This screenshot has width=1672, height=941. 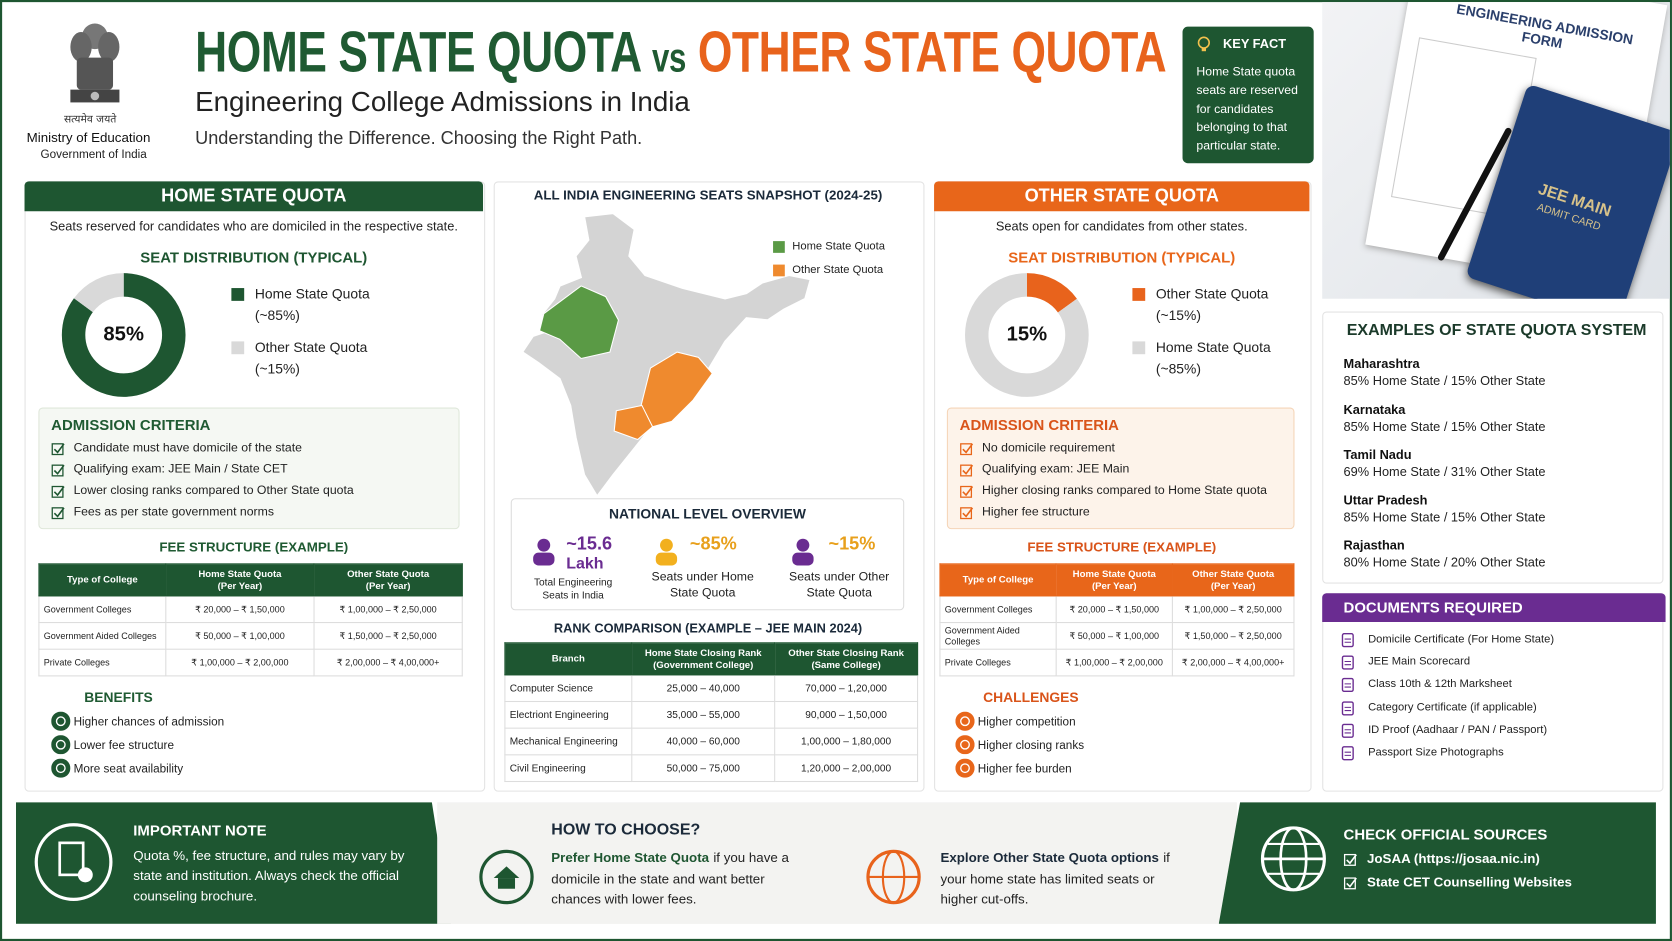 What do you see at coordinates (95, 63) in the screenshot?
I see `emblem` at bounding box center [95, 63].